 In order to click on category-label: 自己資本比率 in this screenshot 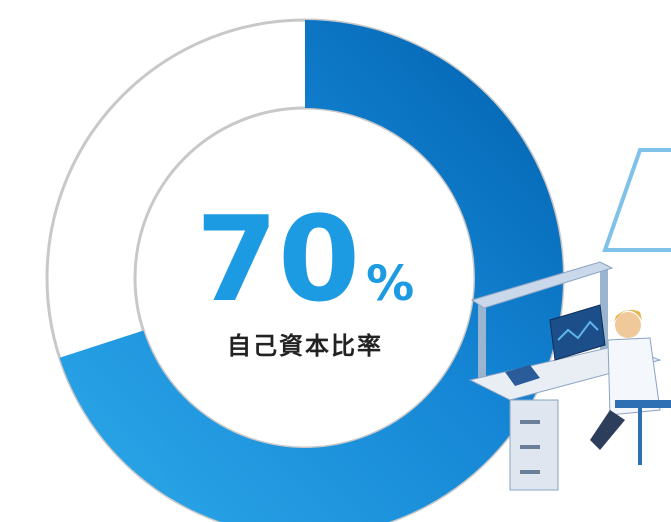, I will do `click(305, 346)`.